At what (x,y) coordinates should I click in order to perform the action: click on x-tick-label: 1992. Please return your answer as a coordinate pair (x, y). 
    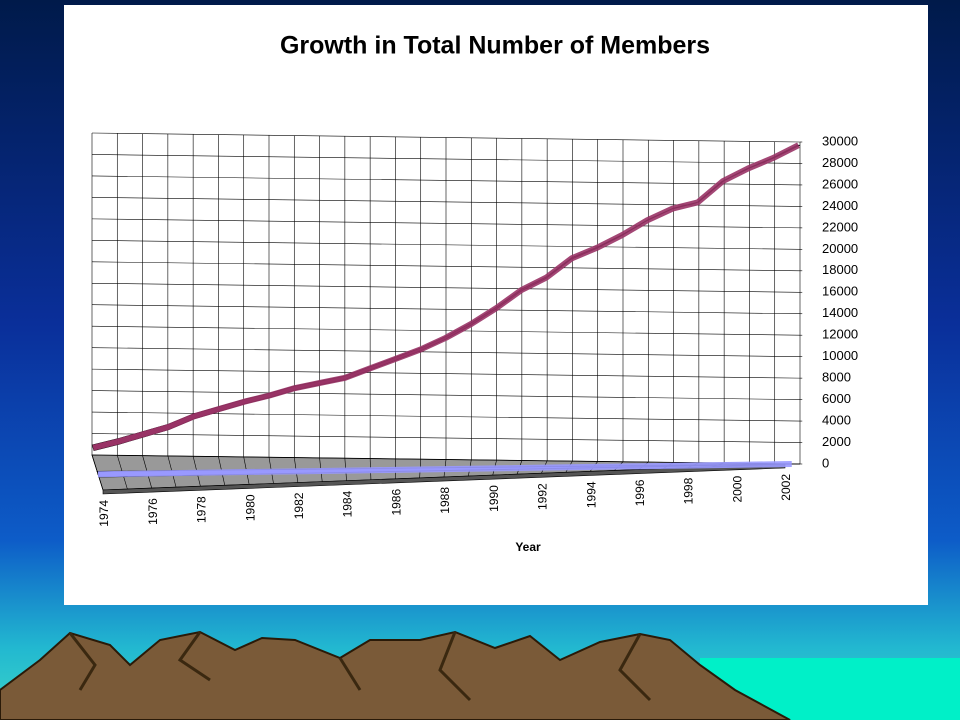
    Looking at the image, I should click on (543, 496).